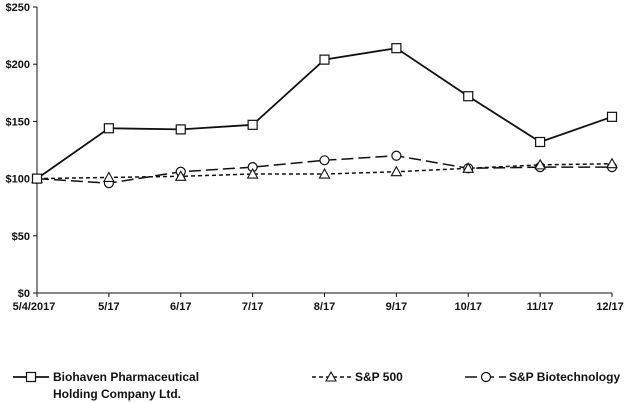  Describe the element at coordinates (180, 307) in the screenshot. I see `x-tick-label: 6/17` at that location.